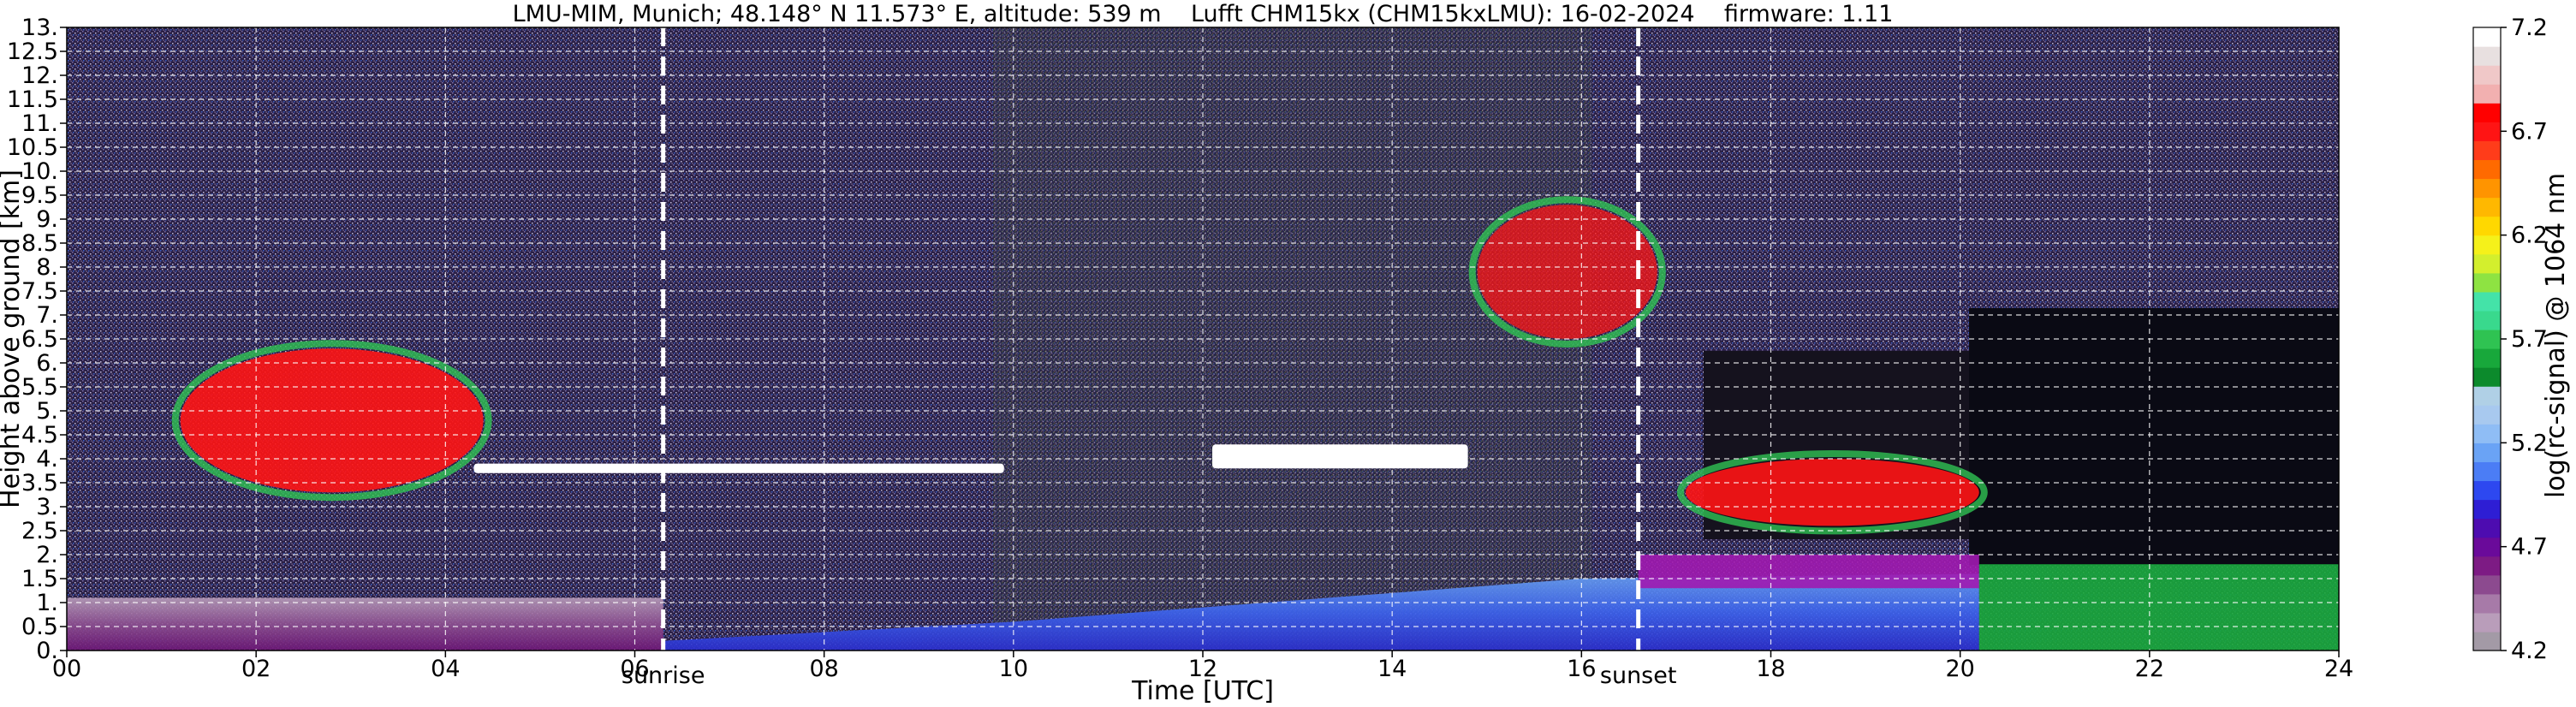  What do you see at coordinates (2530, 651) in the screenshot?
I see `colorbar-tick-label: 4.2` at bounding box center [2530, 651].